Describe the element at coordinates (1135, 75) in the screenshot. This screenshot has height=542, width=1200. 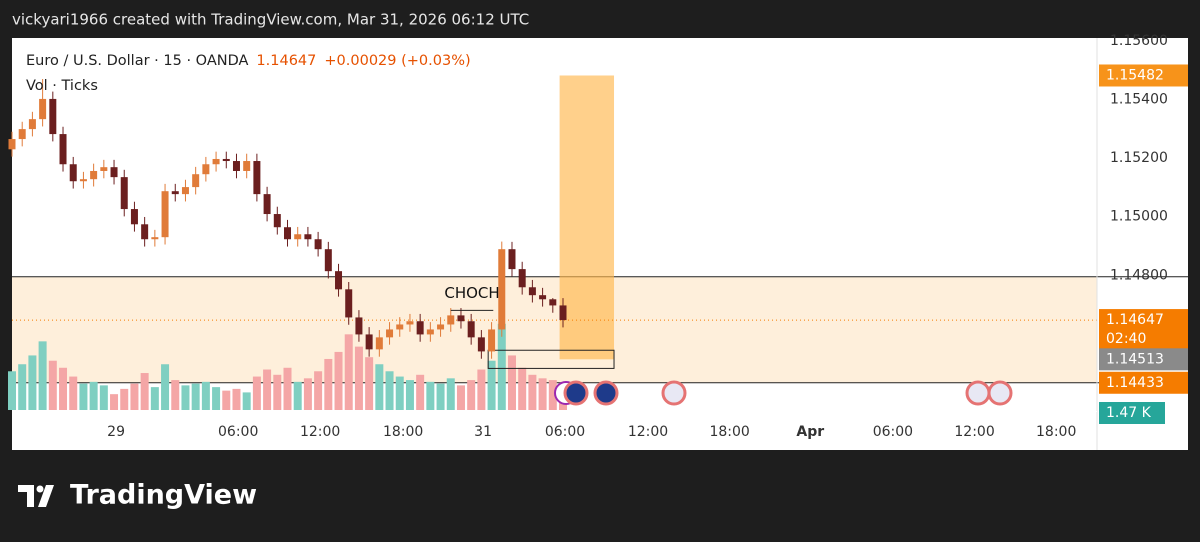
I see `price-label: 1.15482` at that location.